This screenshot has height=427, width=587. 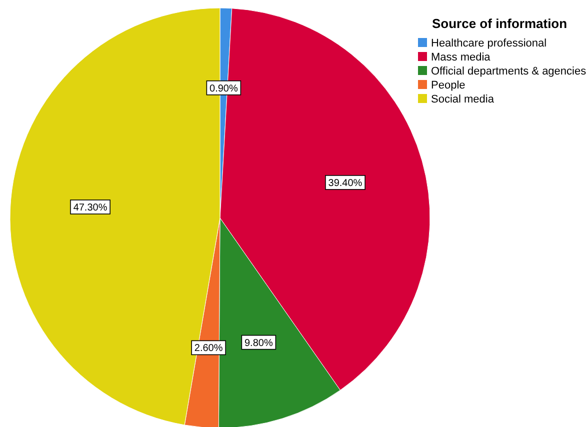 What do you see at coordinates (258, 343) in the screenshot?
I see `data-label: 9.80%` at bounding box center [258, 343].